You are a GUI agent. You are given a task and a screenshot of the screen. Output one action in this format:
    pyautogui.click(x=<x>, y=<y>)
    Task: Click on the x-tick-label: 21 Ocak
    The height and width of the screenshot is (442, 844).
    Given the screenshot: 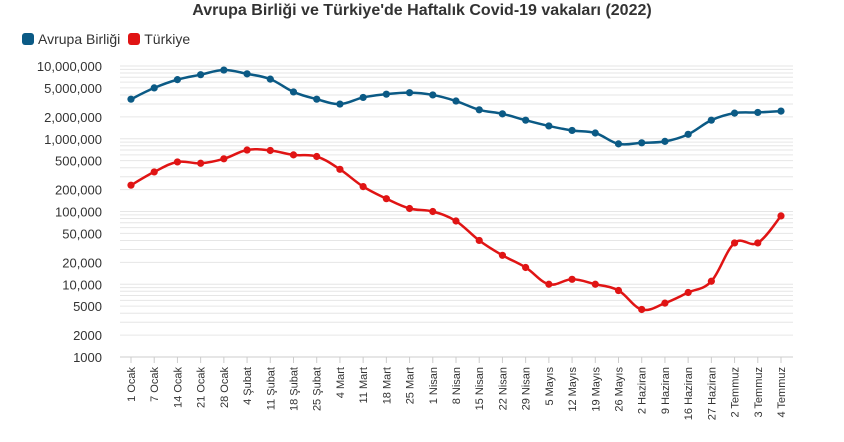 What is the action you would take?
    pyautogui.click(x=202, y=387)
    